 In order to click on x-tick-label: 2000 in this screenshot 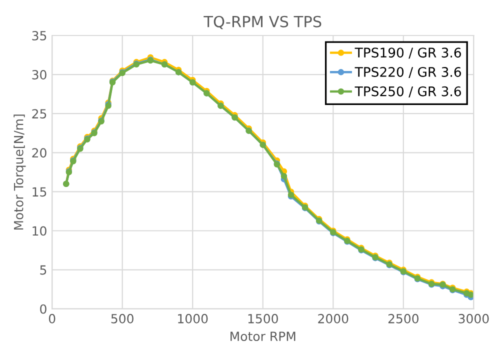, I will do `click(333, 319)`.